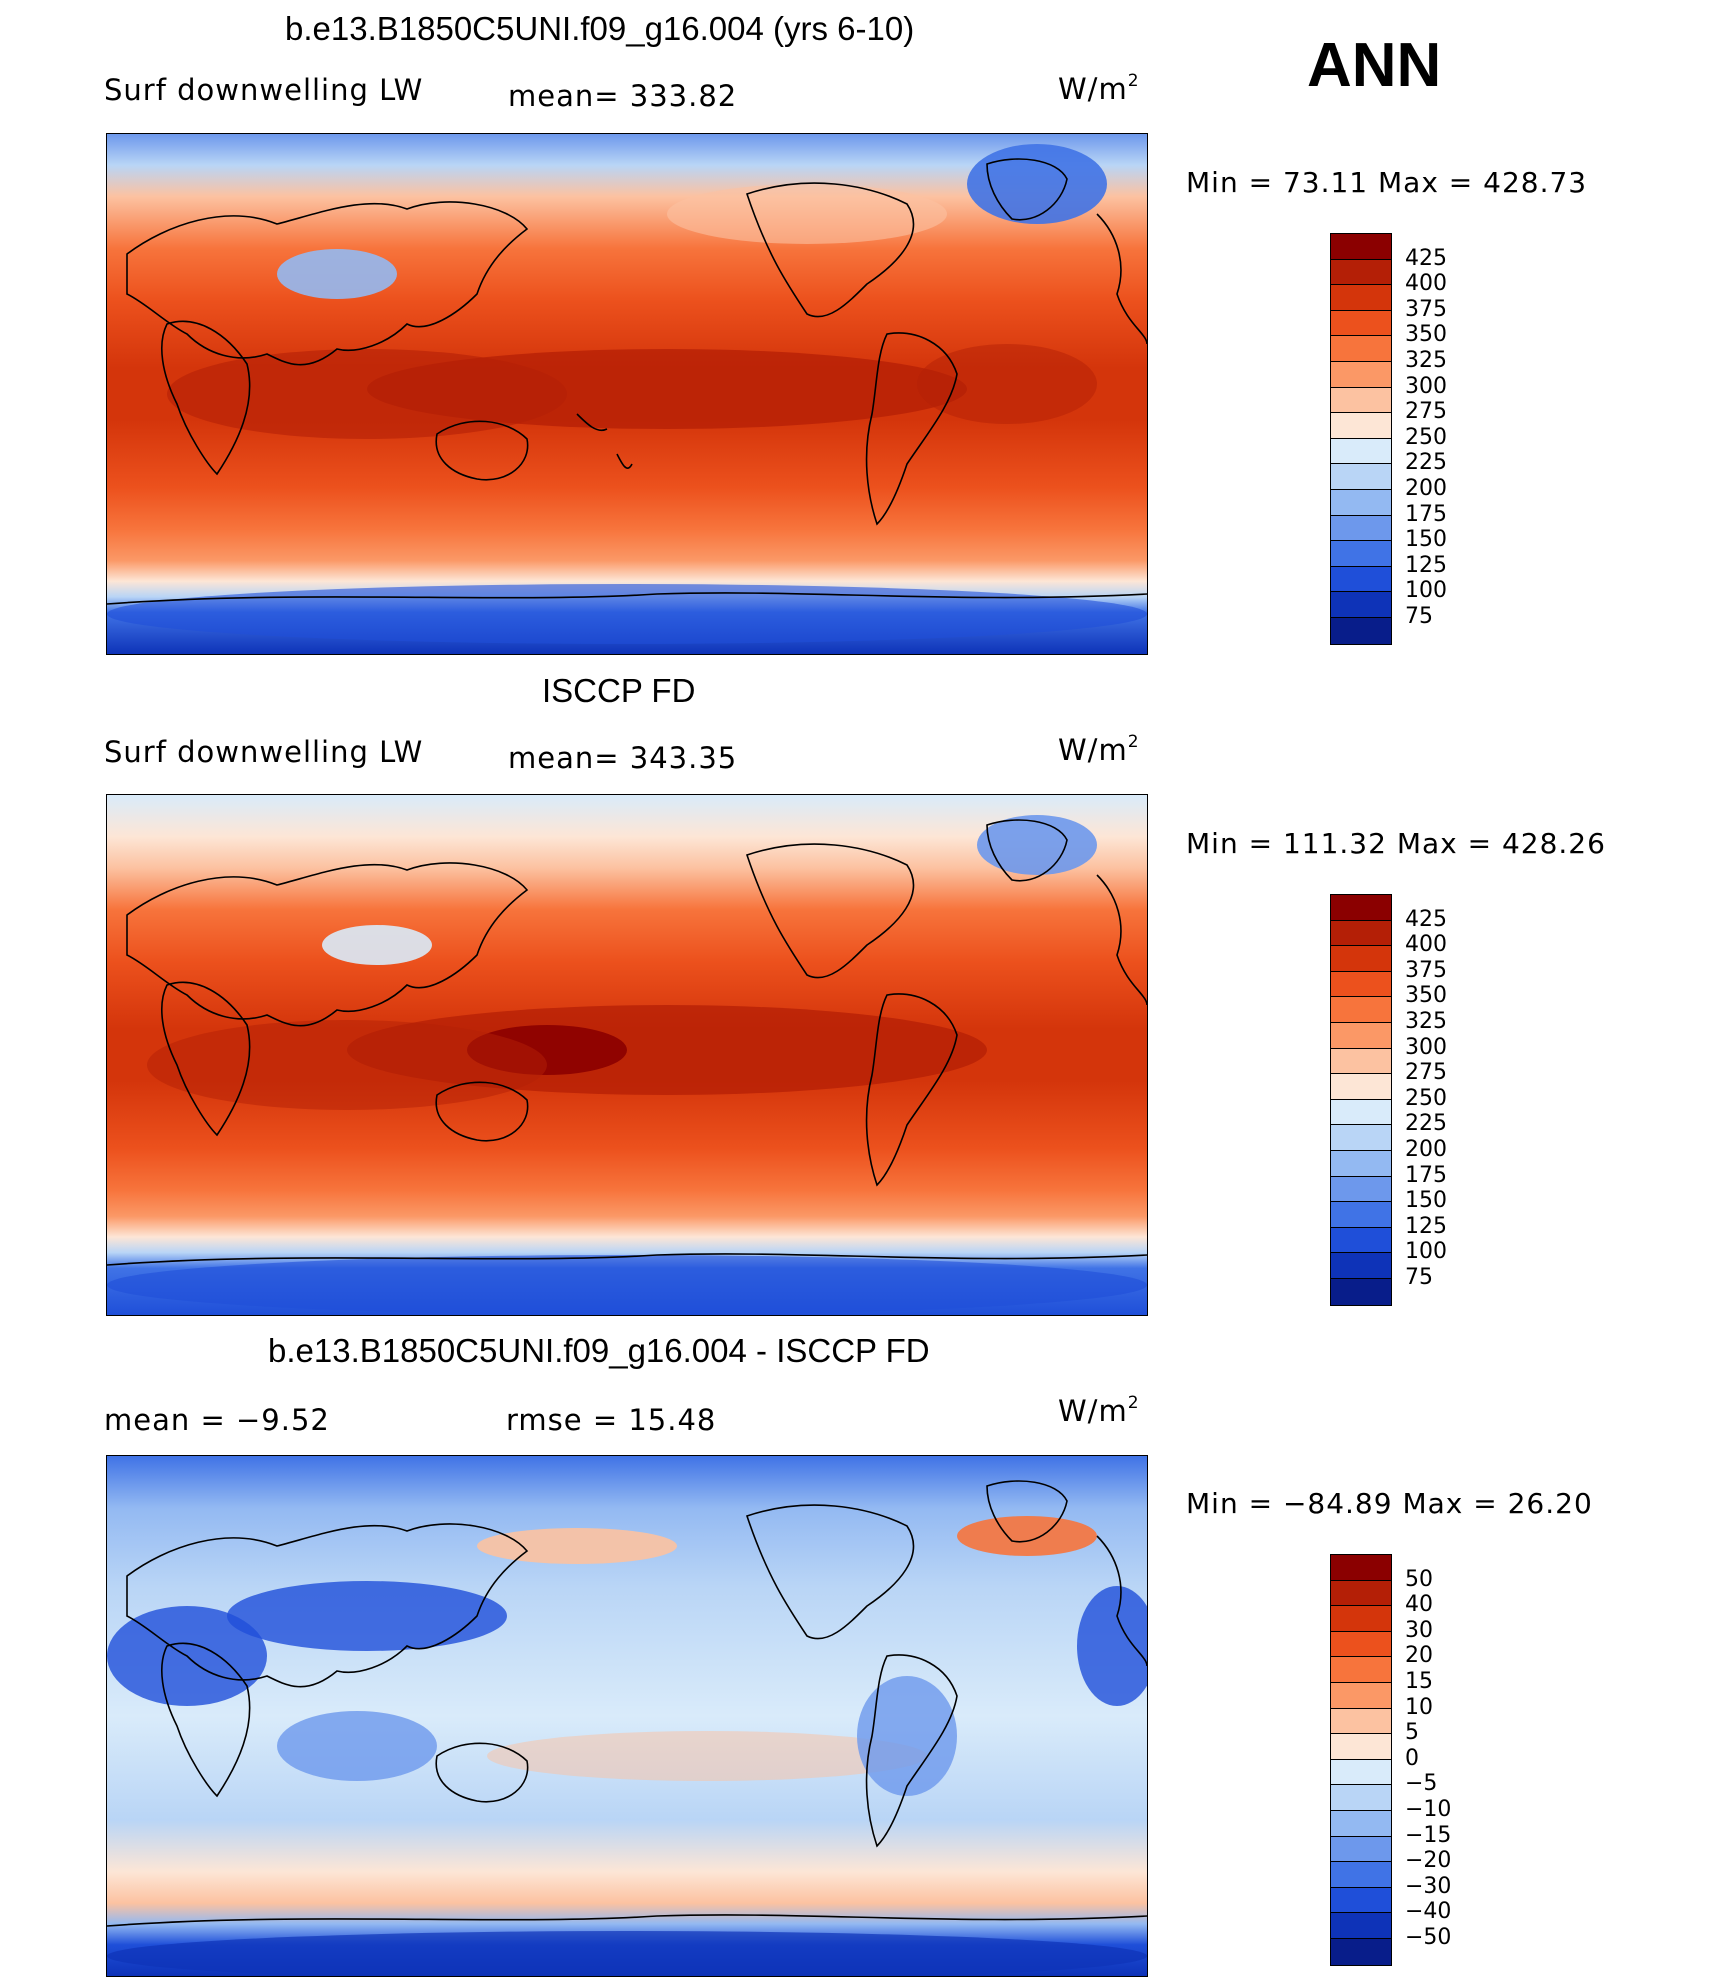 The height and width of the screenshot is (1979, 1710). Describe the element at coordinates (1419, 1630) in the screenshot. I see `colorbar-tick-label: 30` at that location.